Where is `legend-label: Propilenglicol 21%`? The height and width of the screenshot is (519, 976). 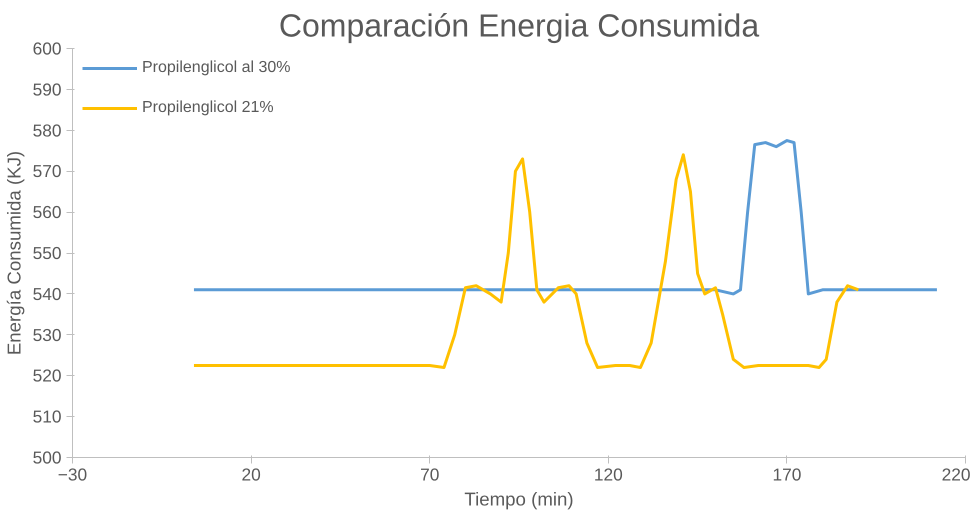 legend-label: Propilenglicol 21% is located at coordinates (208, 108).